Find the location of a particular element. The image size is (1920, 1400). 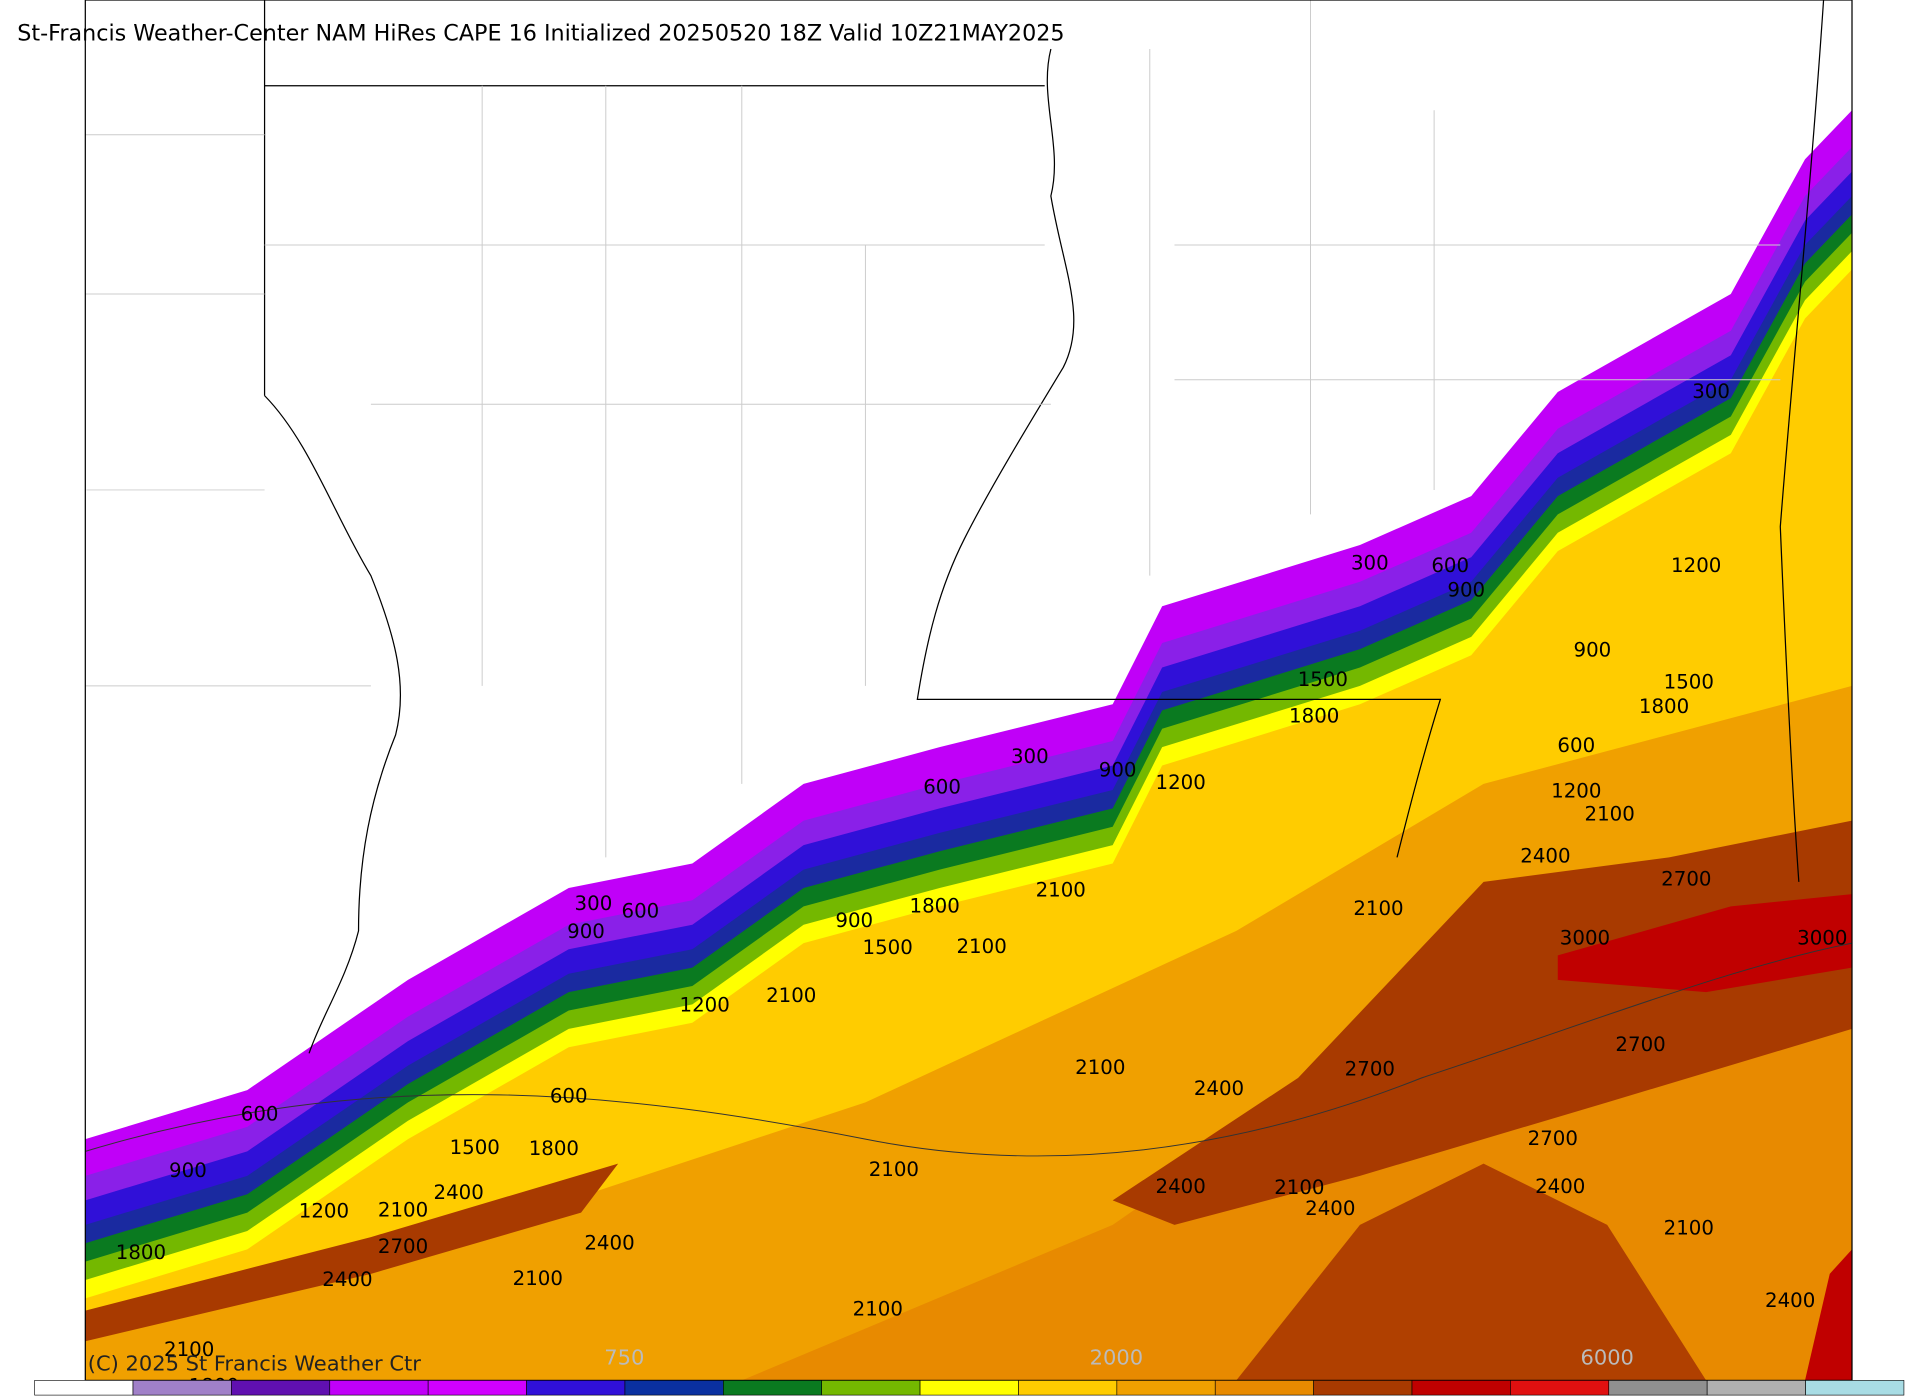

colorbar-label: 2000 is located at coordinates (1116, 1358).